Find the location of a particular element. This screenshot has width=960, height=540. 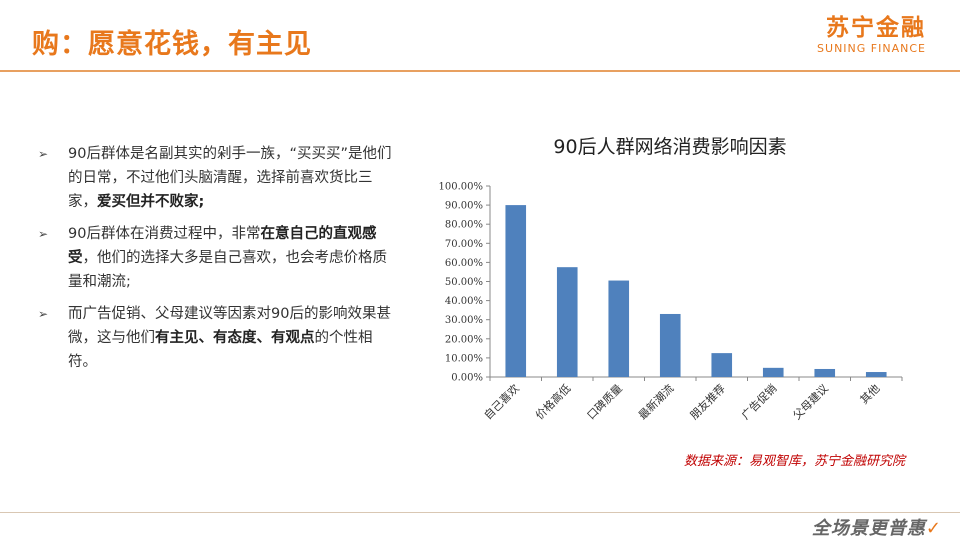

bullet-emphasis: 在意自己的直观感受 is located at coordinates (222, 246).